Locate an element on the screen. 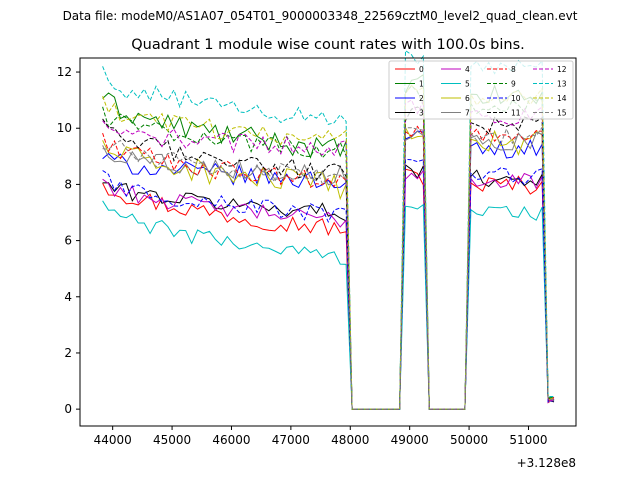 This screenshot has height=480, width=640. x-tick-label: 50000 is located at coordinates (469, 440).